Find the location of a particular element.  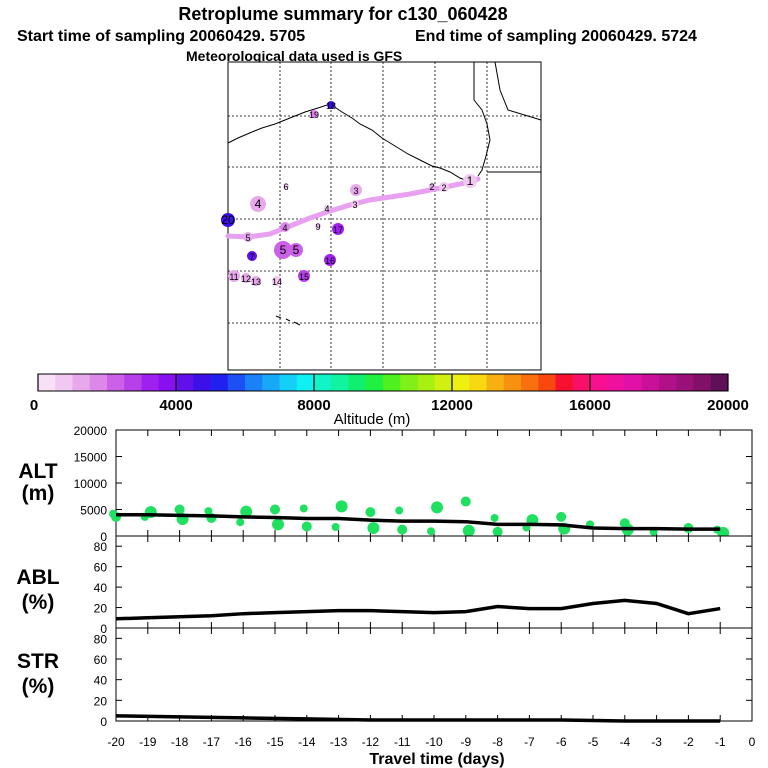

x-tick-label: -7 is located at coordinates (529, 742).